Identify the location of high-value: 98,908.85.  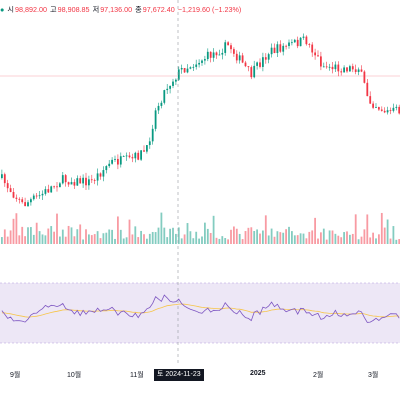
(73, 9).